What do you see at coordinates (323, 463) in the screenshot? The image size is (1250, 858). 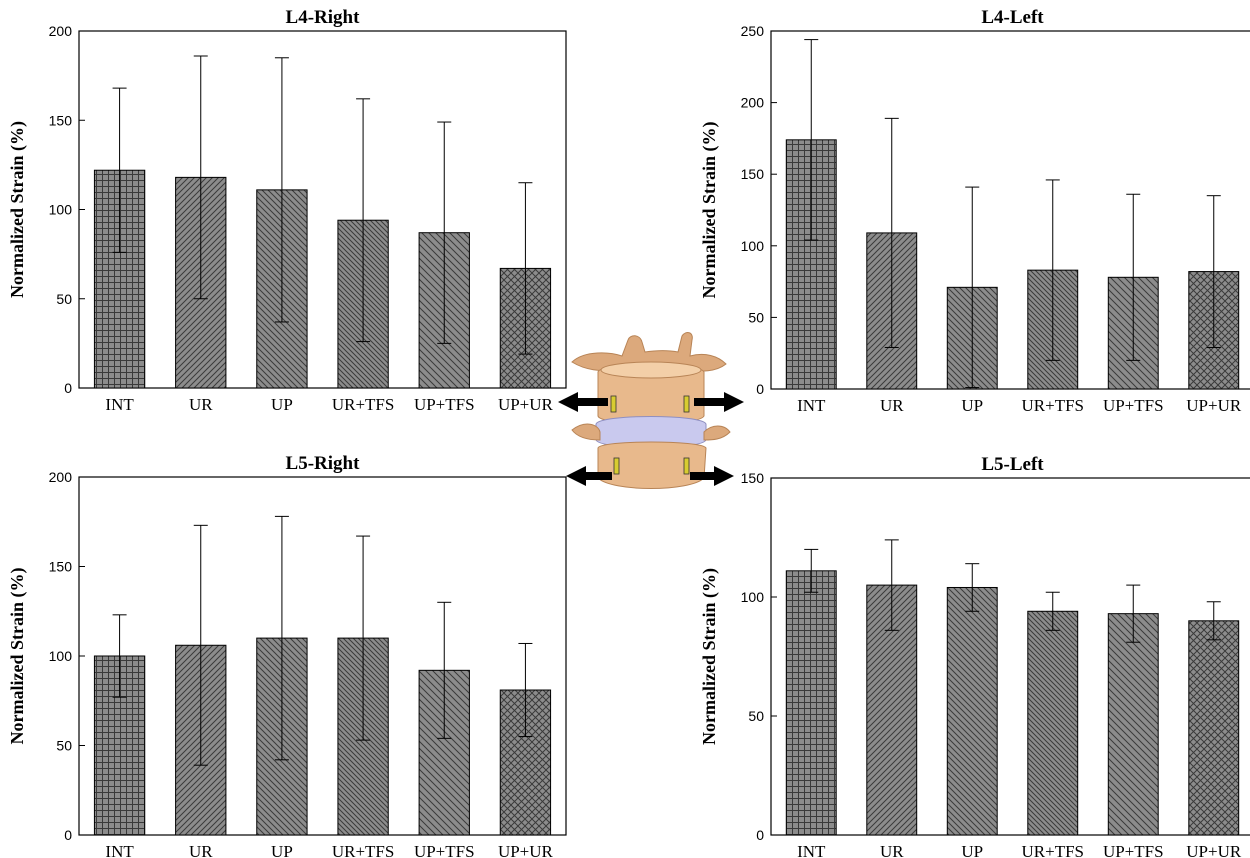 I see `chart-title: L5-Right` at bounding box center [323, 463].